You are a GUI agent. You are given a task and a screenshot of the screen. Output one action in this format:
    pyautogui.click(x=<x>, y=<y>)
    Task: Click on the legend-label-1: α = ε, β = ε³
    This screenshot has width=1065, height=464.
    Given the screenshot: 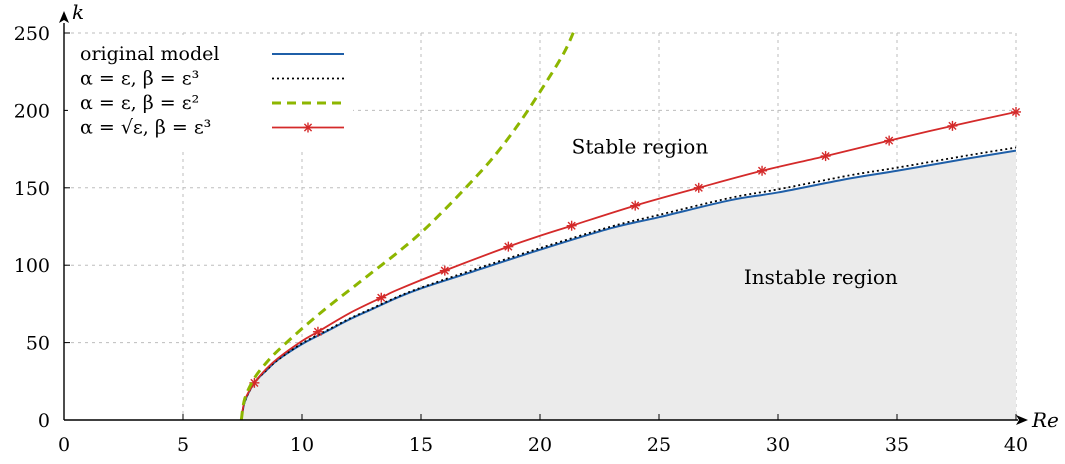 What is the action you would take?
    pyautogui.click(x=139, y=79)
    